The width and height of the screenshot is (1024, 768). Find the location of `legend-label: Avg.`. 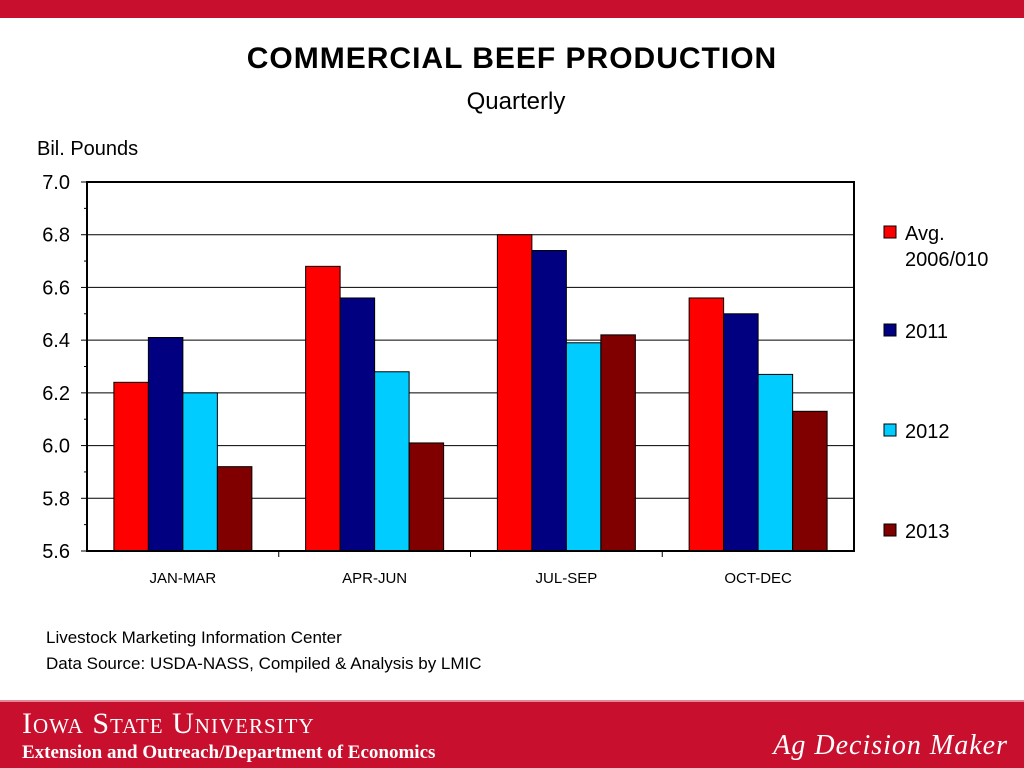

legend-label: Avg. is located at coordinates (925, 234).